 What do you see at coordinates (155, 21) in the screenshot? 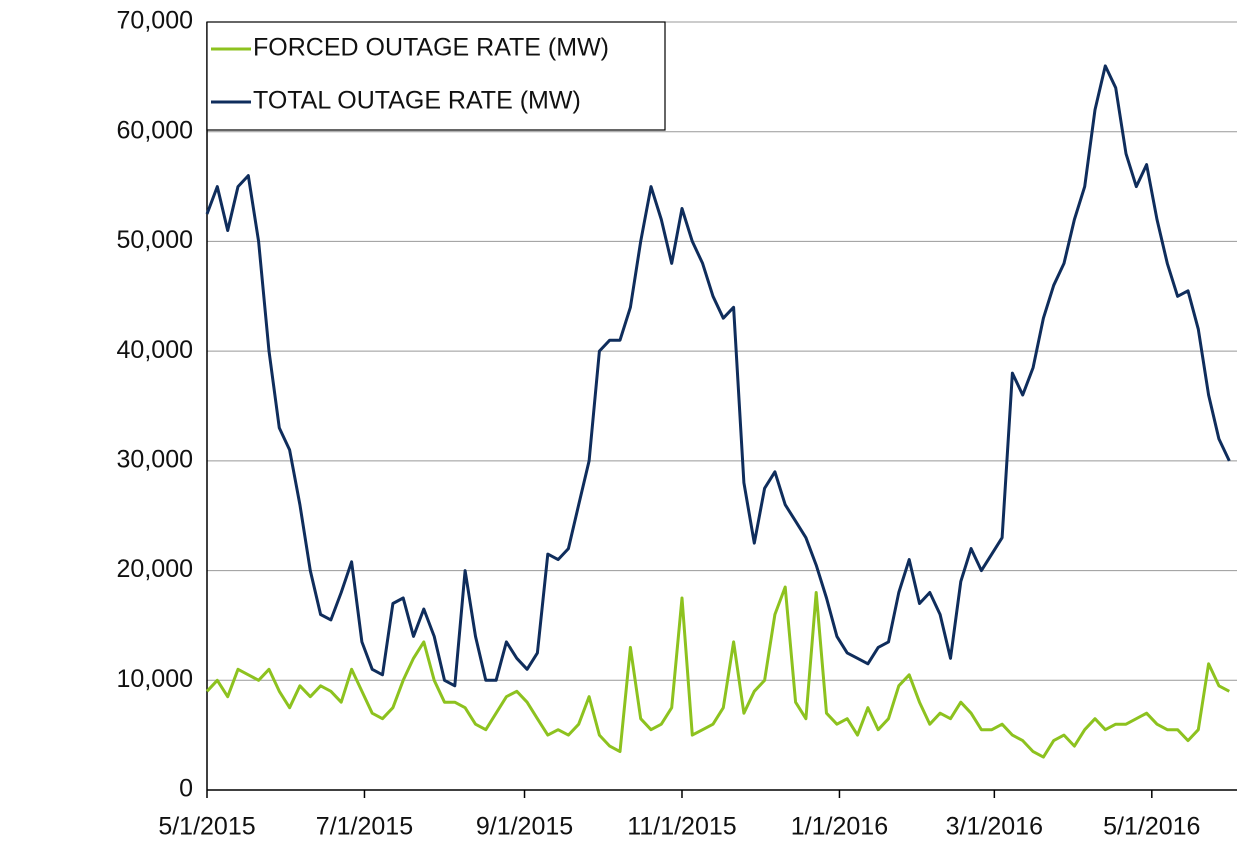
I see `y-tick-label: 70,000` at bounding box center [155, 21].